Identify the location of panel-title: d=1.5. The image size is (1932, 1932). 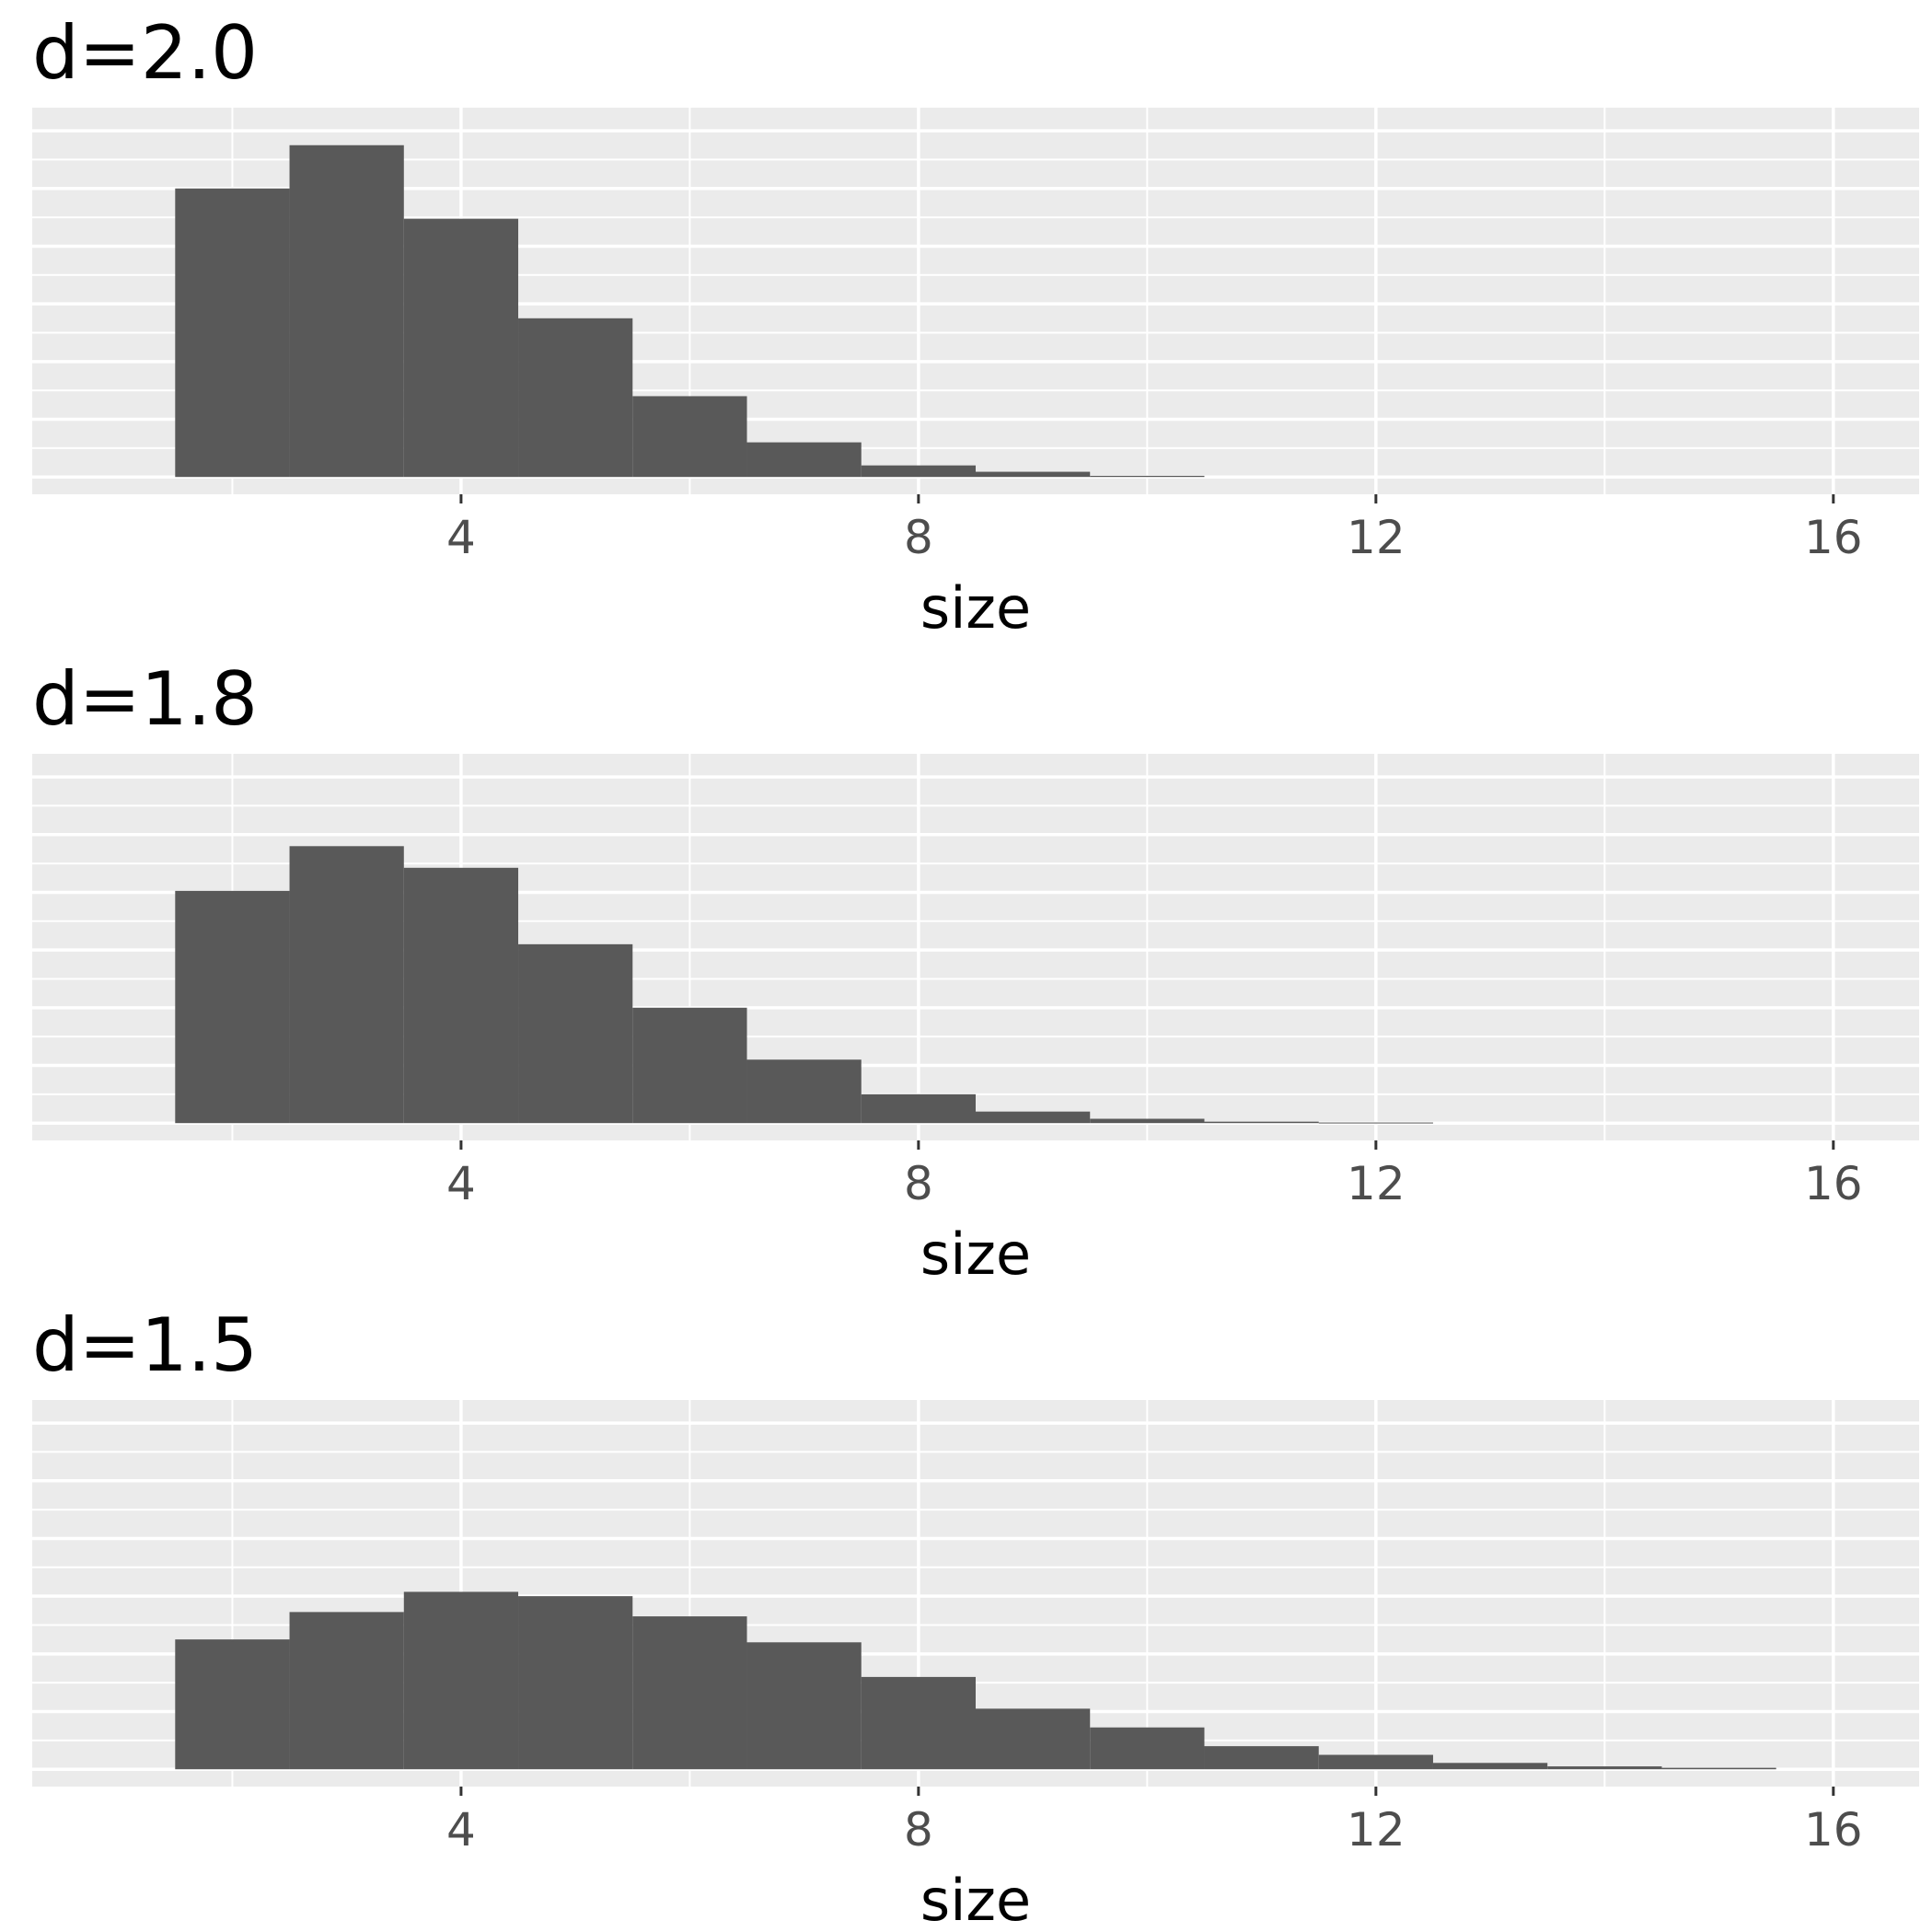
(145, 1345).